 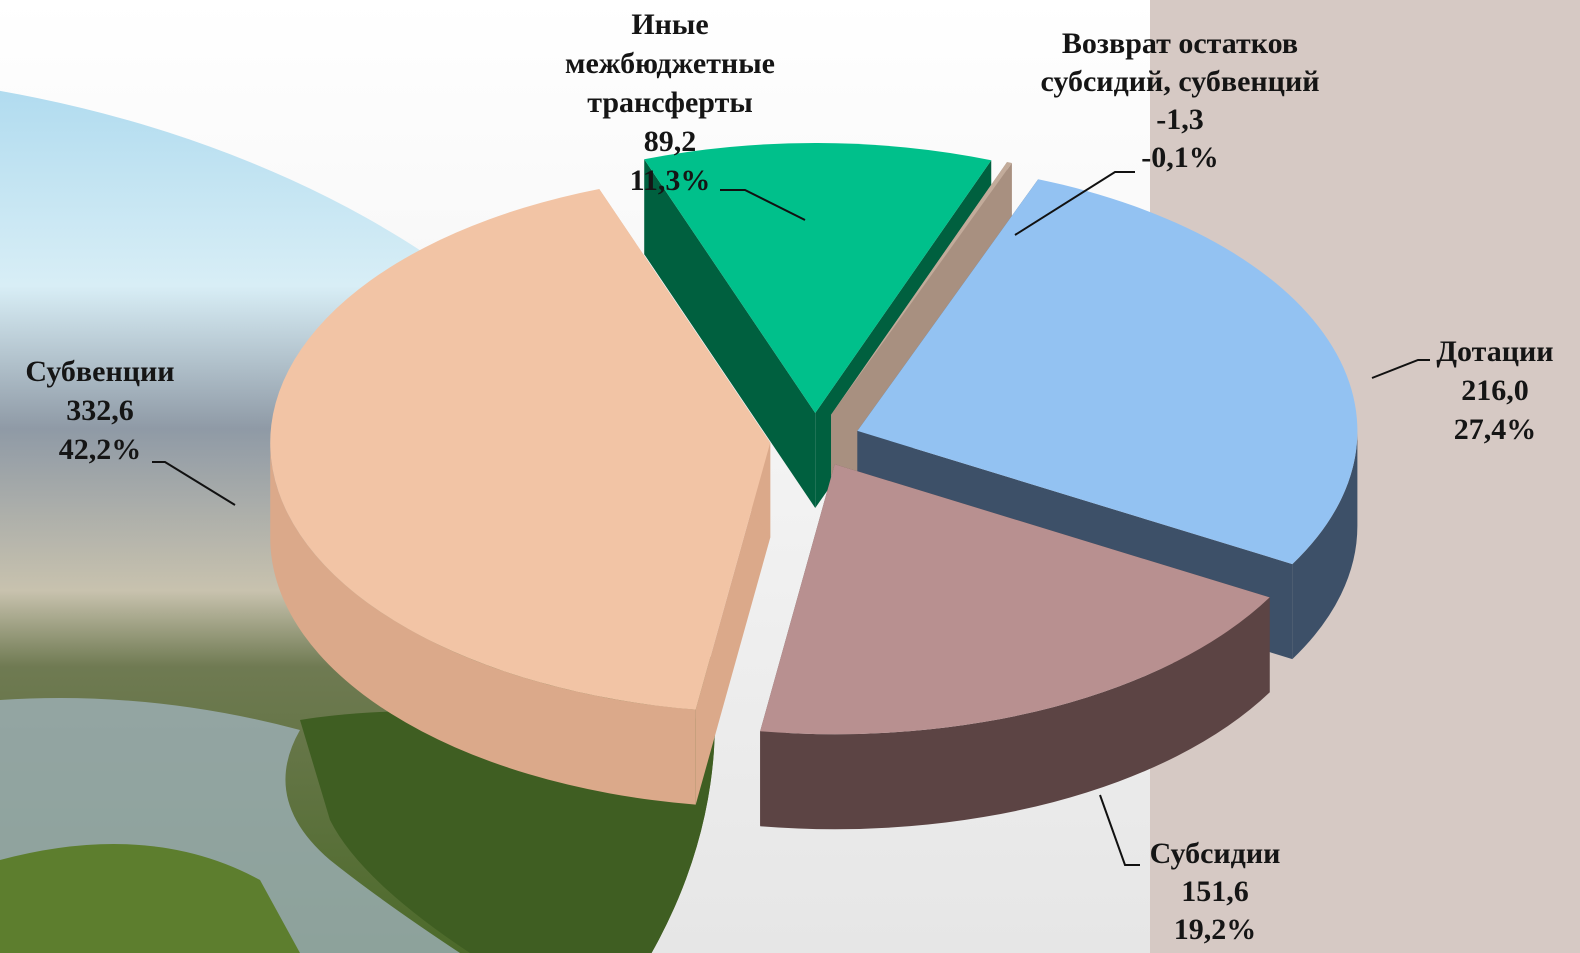 What do you see at coordinates (1215, 853) in the screenshot?
I see `category-label: Субсидии` at bounding box center [1215, 853].